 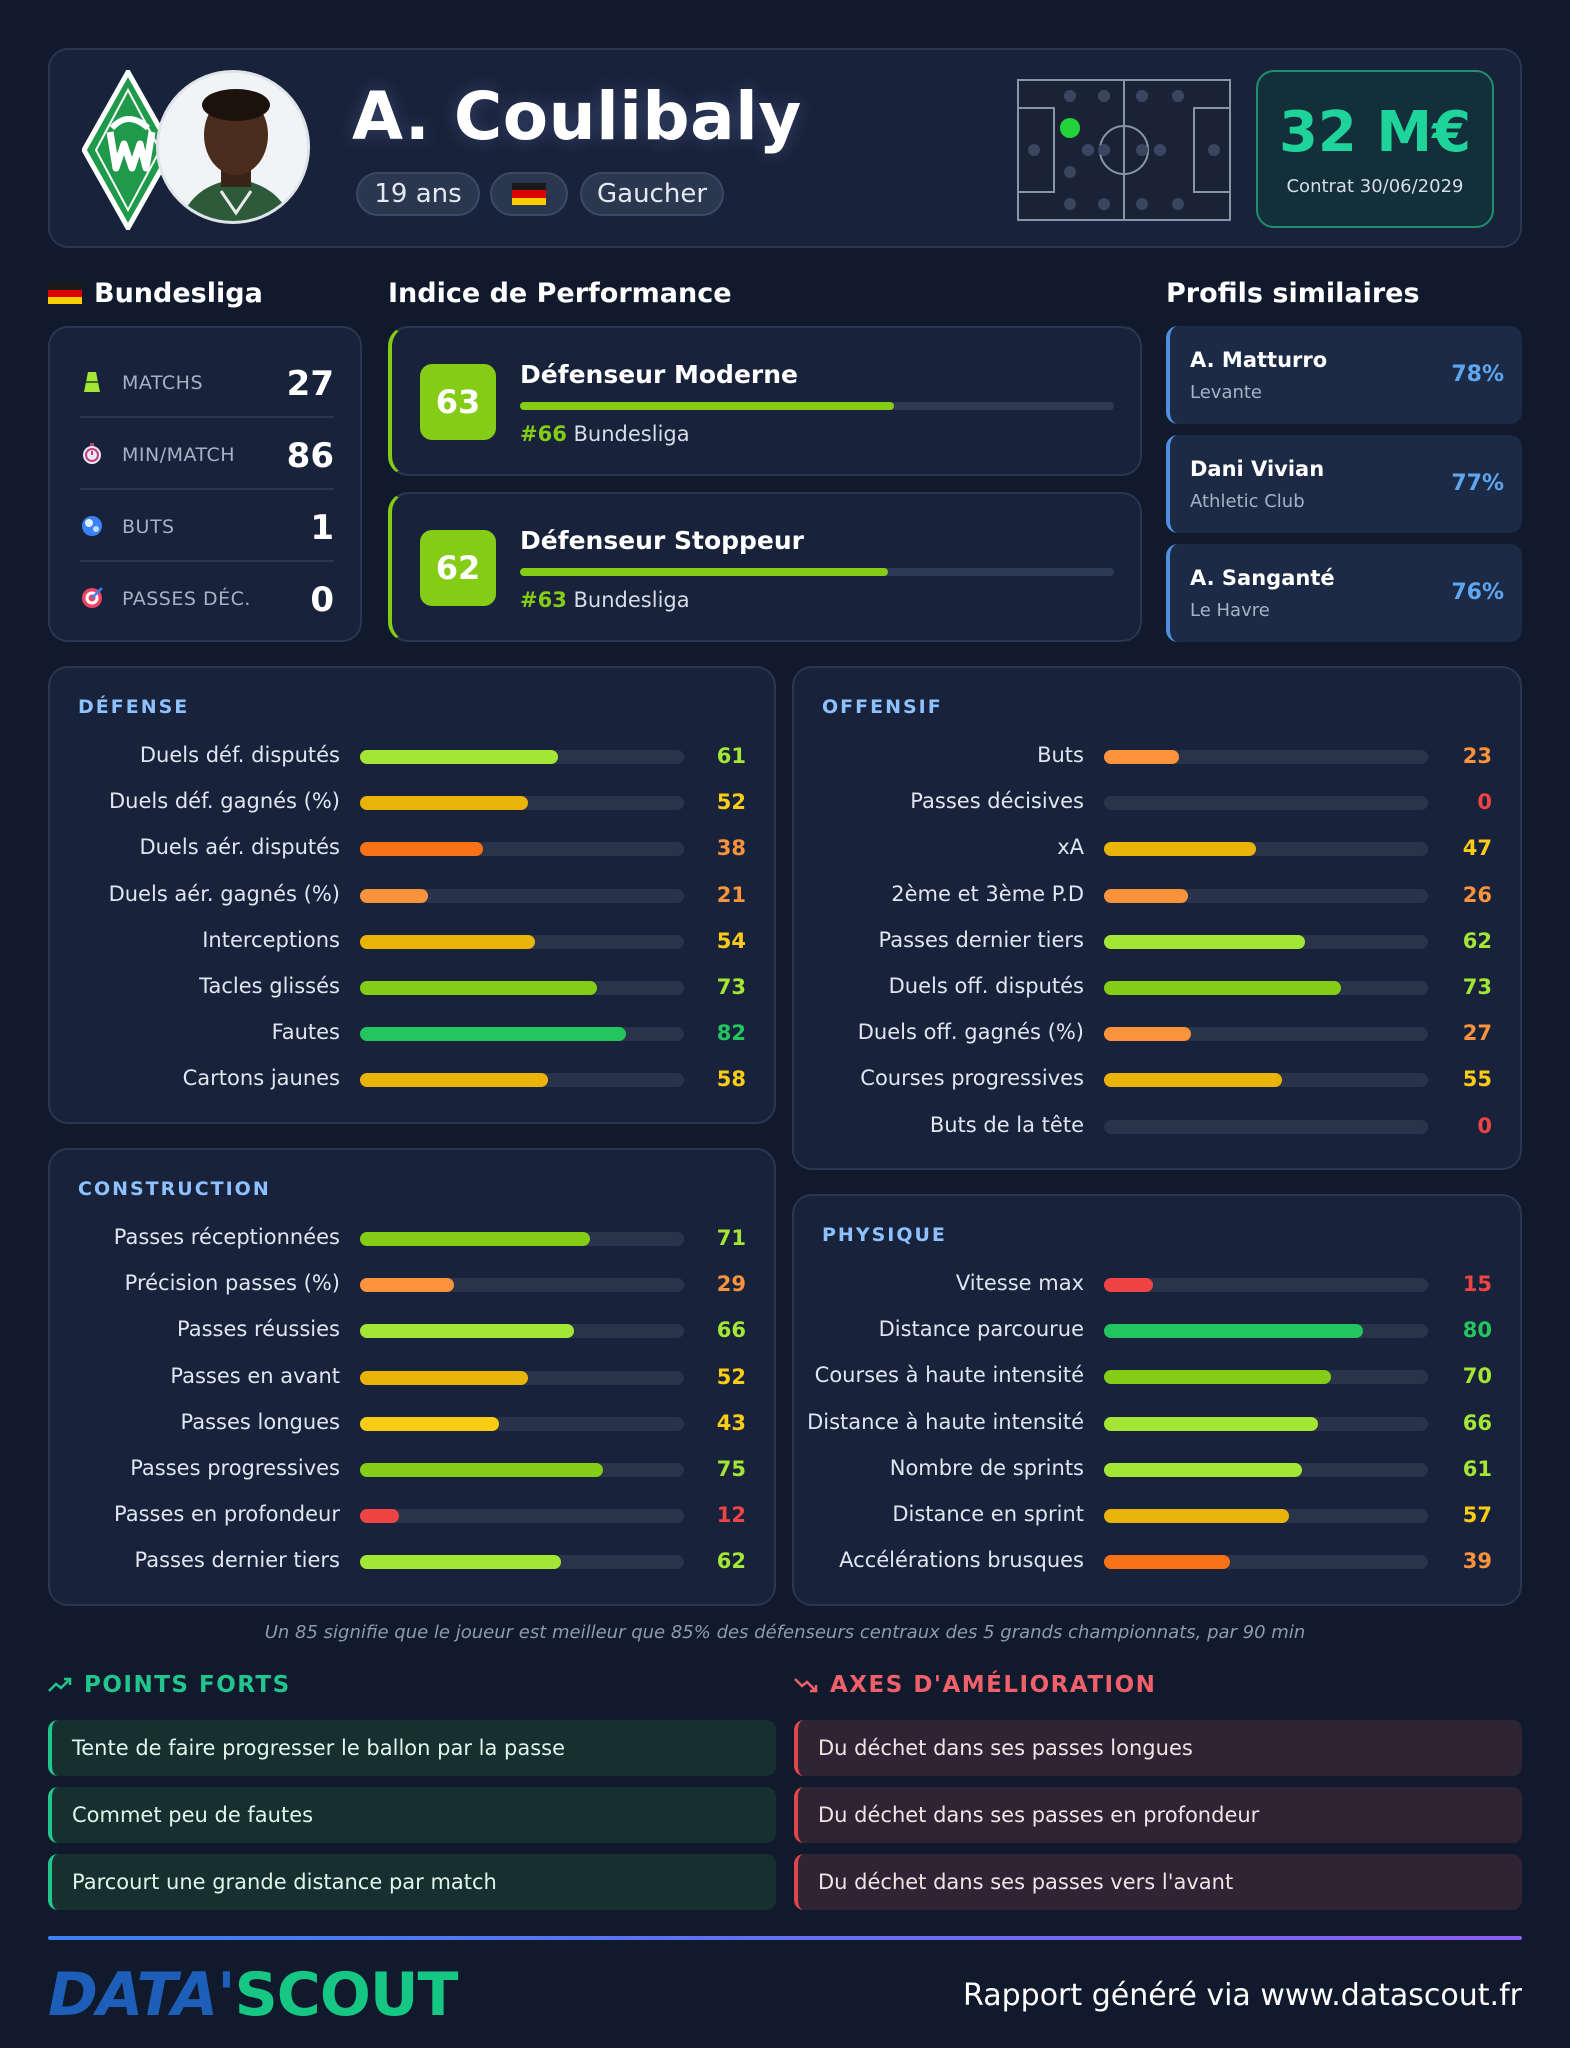 I want to click on performance-title: Indice de Performance, so click(x=560, y=293).